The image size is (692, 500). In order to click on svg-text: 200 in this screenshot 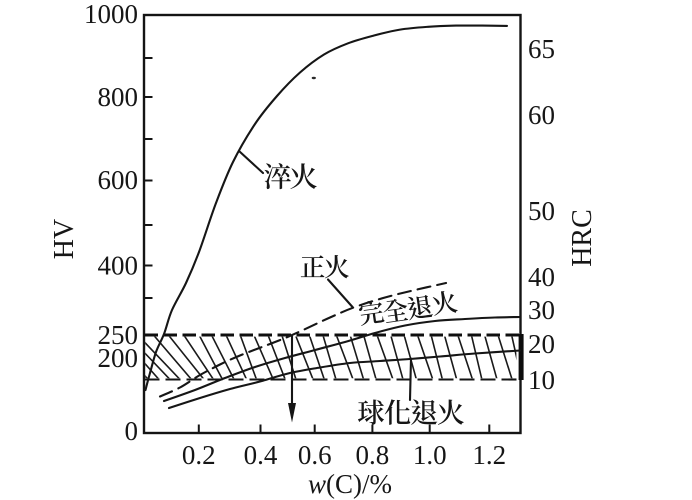, I will do `click(118, 358)`.